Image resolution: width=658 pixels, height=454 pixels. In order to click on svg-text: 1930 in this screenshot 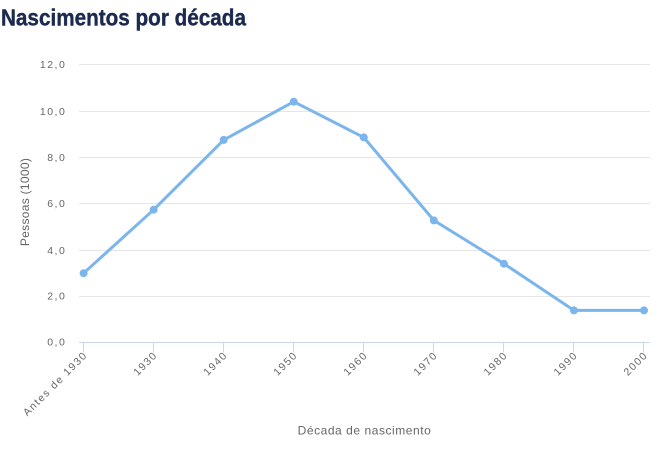, I will do `click(145, 363)`.